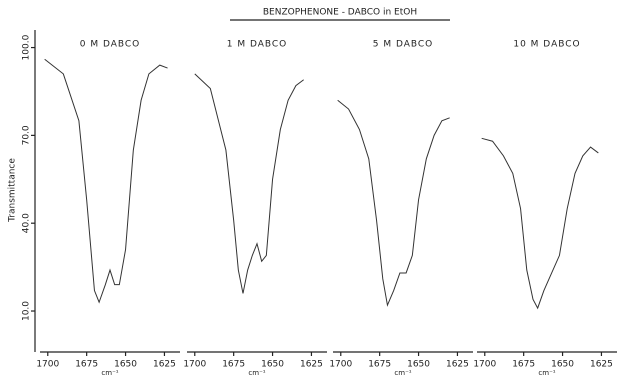  Describe the element at coordinates (27, 223) in the screenshot. I see `y-tick-label: 40.0` at that location.